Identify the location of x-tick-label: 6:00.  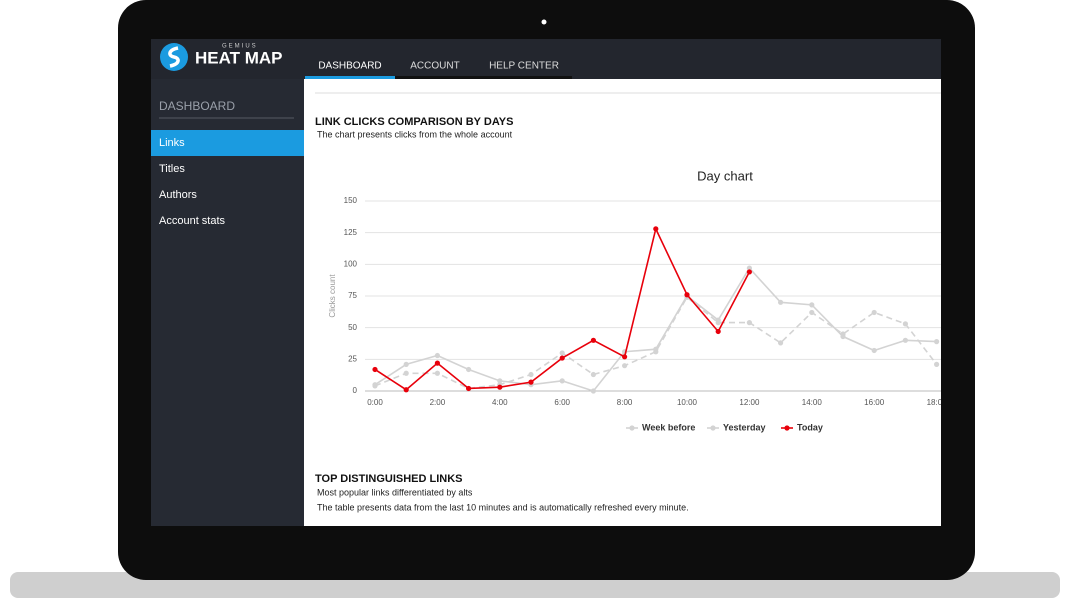
(562, 402).